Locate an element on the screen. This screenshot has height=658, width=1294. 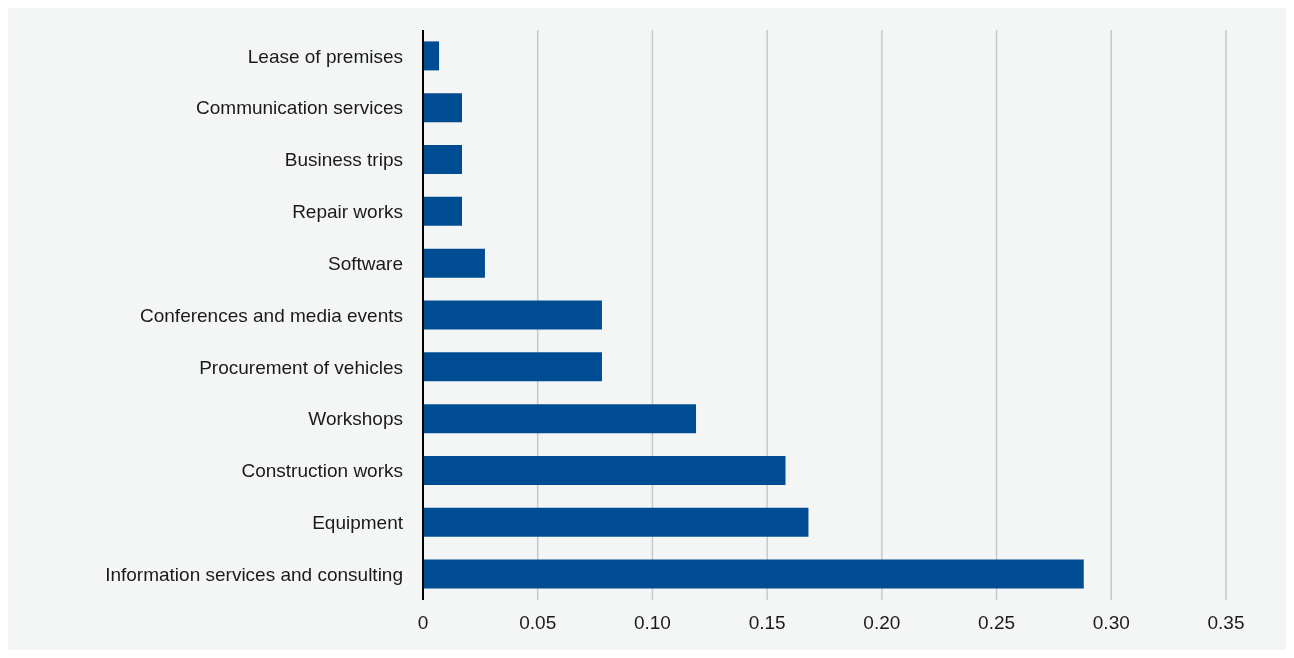
x-tick-label: 0.15 is located at coordinates (767, 623).